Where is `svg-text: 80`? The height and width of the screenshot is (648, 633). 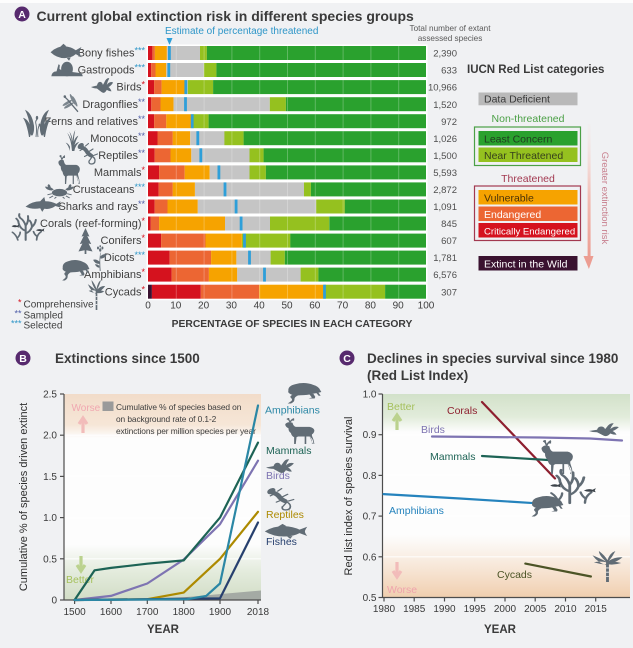
svg-text: 80 is located at coordinates (371, 306).